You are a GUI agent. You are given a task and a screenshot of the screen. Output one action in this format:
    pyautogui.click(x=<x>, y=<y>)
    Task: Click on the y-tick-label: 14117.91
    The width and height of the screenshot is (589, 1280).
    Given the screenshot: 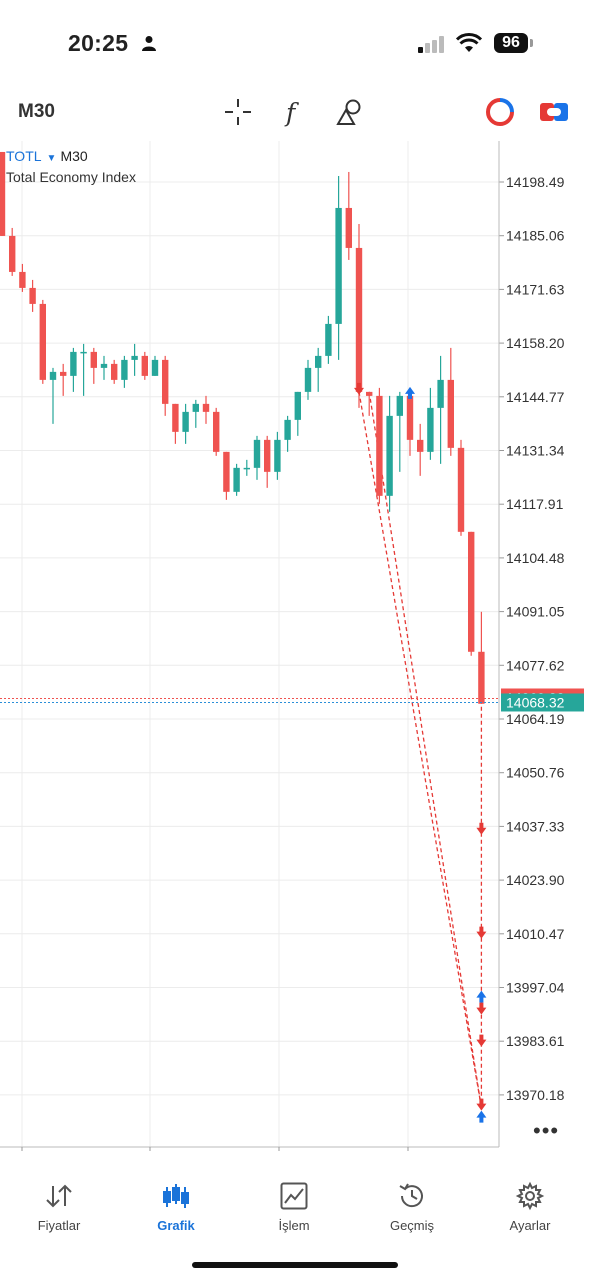 What is the action you would take?
    pyautogui.click(x=535, y=504)
    